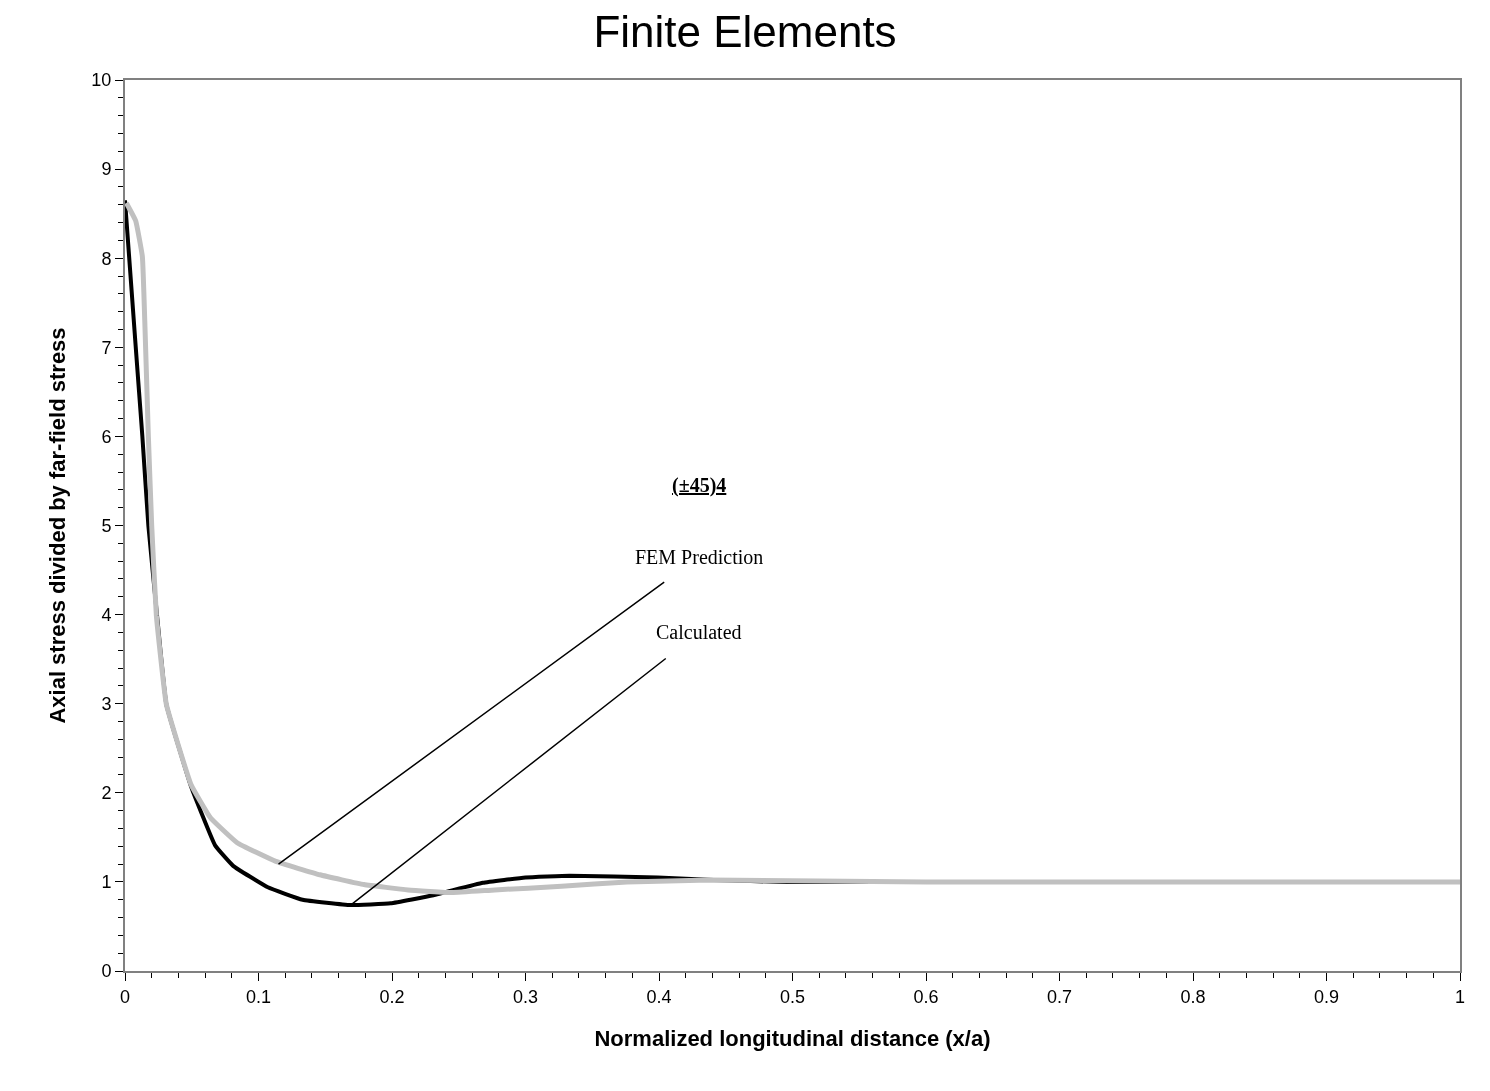 The width and height of the screenshot is (1490, 1091). What do you see at coordinates (1460, 996) in the screenshot?
I see `x-tick-label: 1` at bounding box center [1460, 996].